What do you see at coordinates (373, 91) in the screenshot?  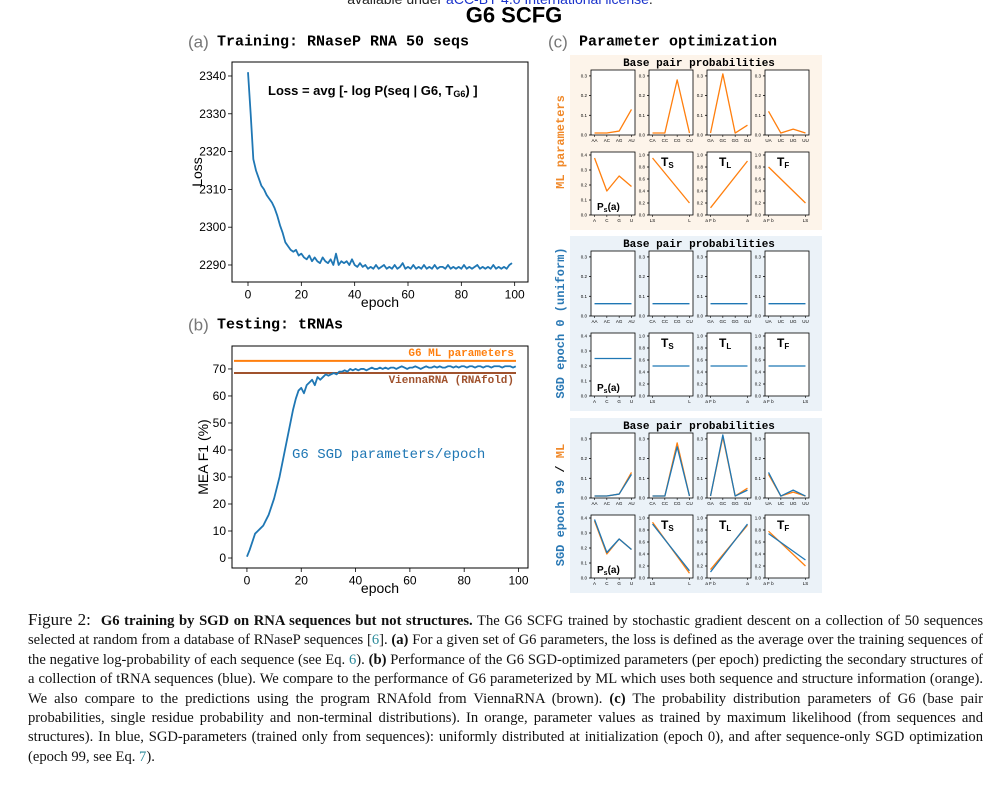 I see `annotation: Loss = avg [- log P(seq | G6, TG6) ]` at bounding box center [373, 91].